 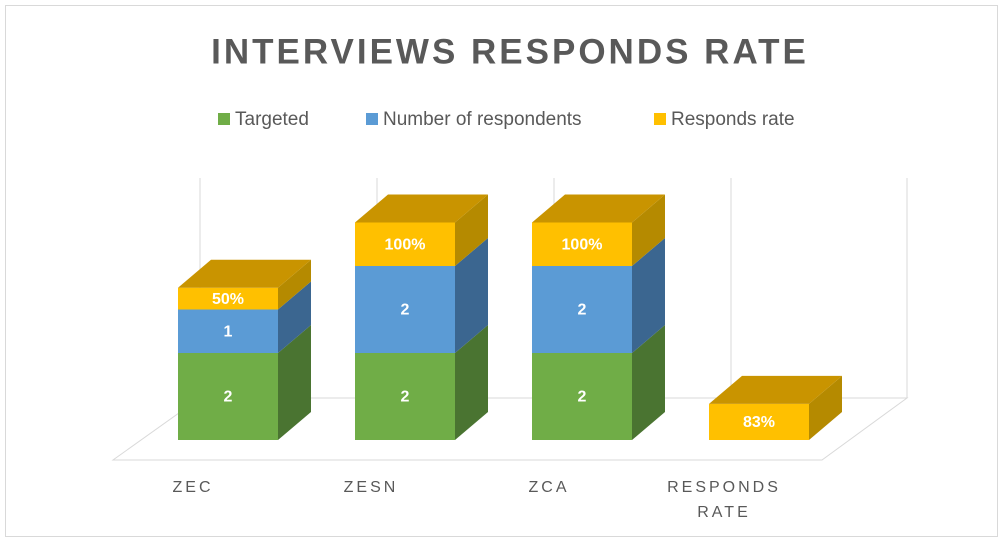 What do you see at coordinates (193, 487) in the screenshot?
I see `x-tick-label: ZEC` at bounding box center [193, 487].